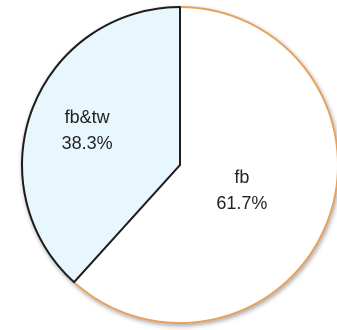 The width and height of the screenshot is (337, 330). I want to click on slice-category-label: fb, so click(241, 177).